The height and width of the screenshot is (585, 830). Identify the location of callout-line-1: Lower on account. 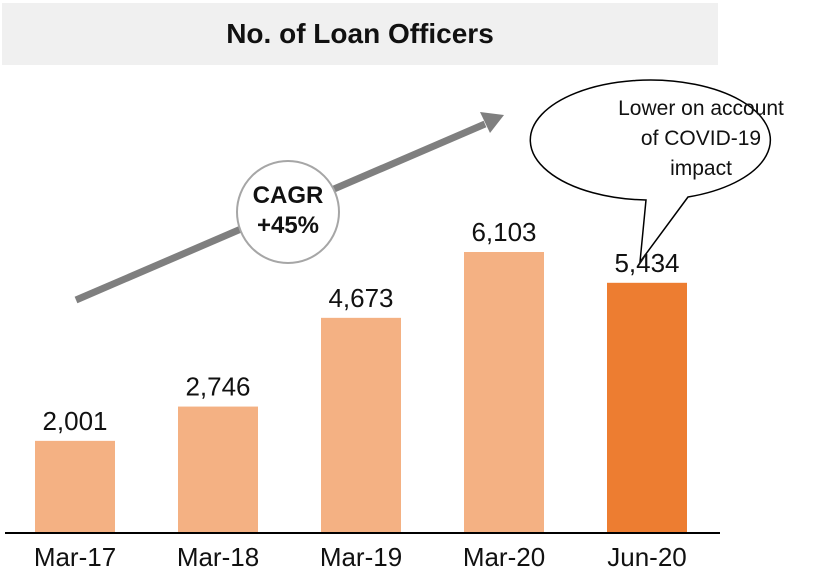
(701, 108).